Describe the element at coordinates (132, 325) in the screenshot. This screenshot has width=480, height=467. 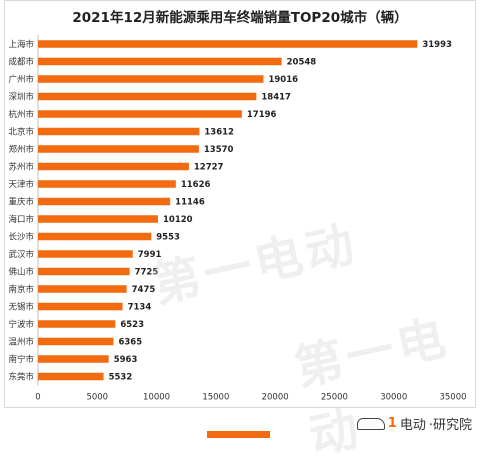
I see `data-label: 6523` at that location.